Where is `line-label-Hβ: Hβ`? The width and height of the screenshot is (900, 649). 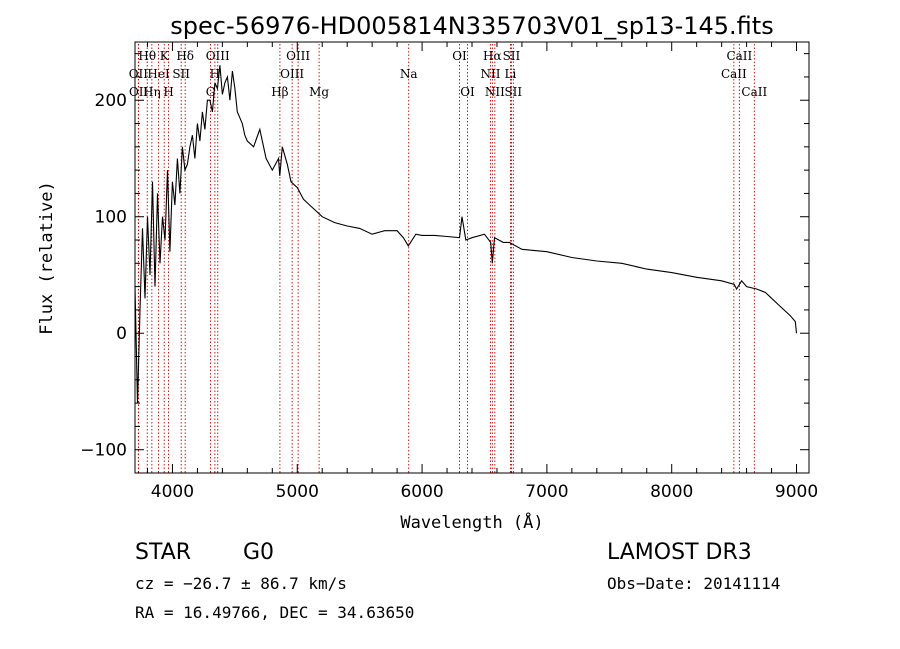 line-label-Hβ: Hβ is located at coordinates (279, 92).